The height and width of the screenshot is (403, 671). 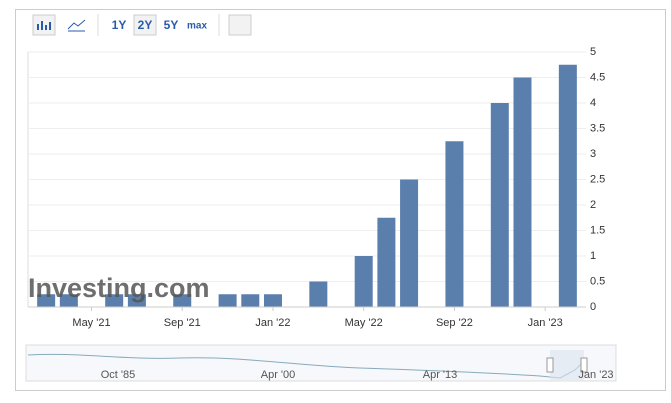 I want to click on range-button: max, so click(x=197, y=26).